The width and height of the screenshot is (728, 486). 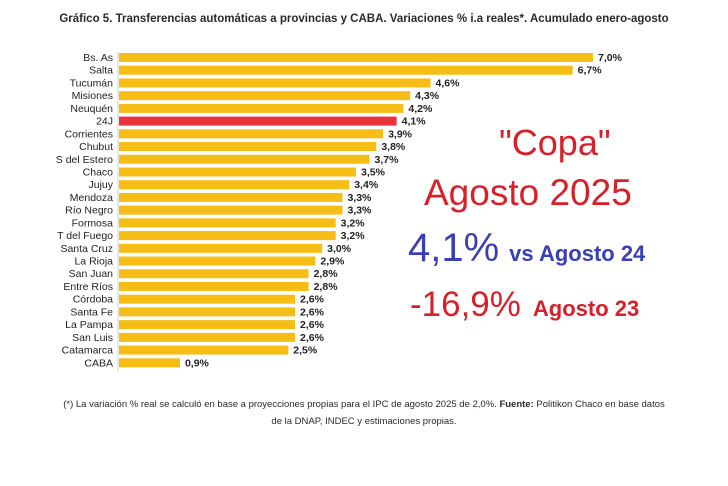 I want to click on bar-mendoza, so click(x=231, y=197).